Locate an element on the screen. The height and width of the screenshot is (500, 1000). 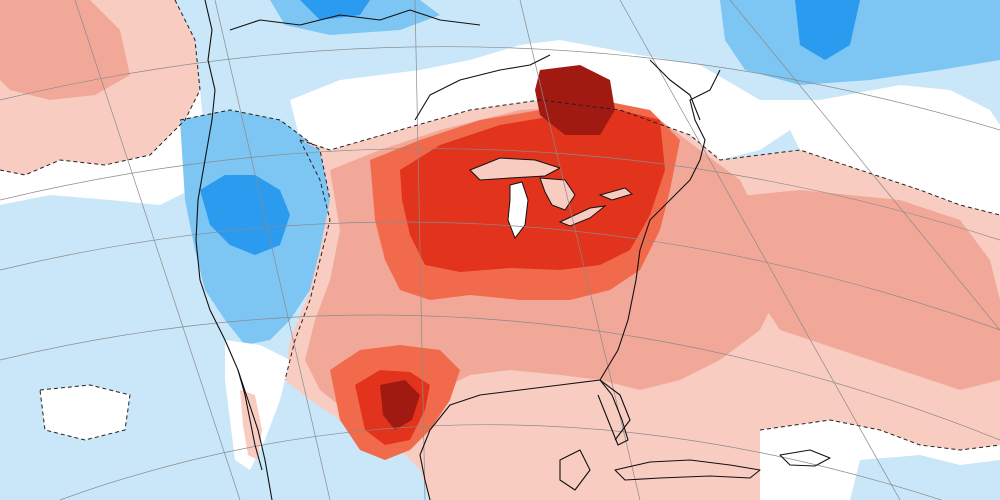
coastline-florida is located at coordinates (613, 412).